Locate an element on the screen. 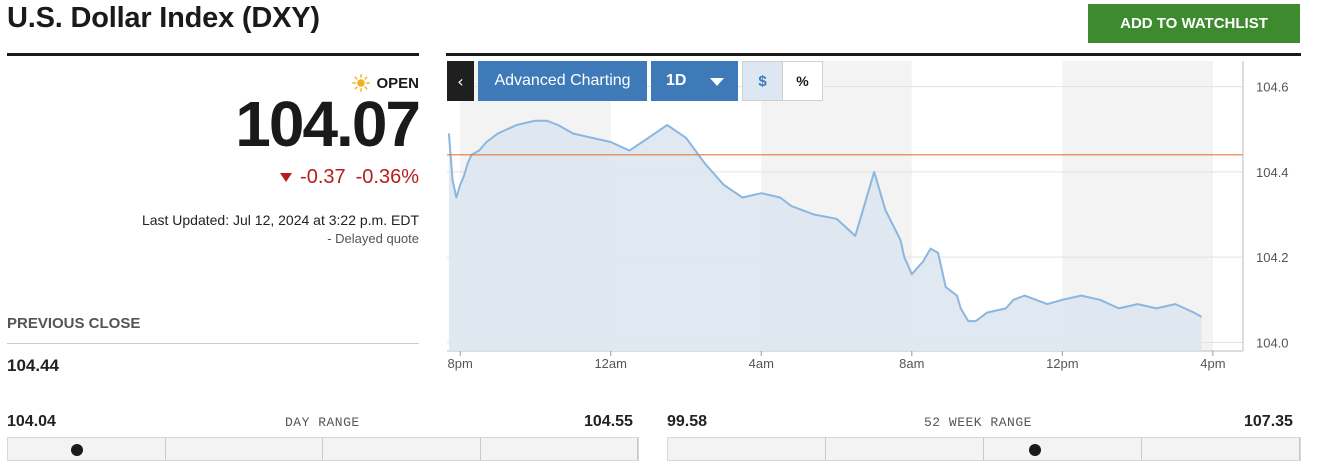 Image resolution: width=1318 pixels, height=468 pixels. page-title: U.S. Dollar Index (DXY) is located at coordinates (163, 18).